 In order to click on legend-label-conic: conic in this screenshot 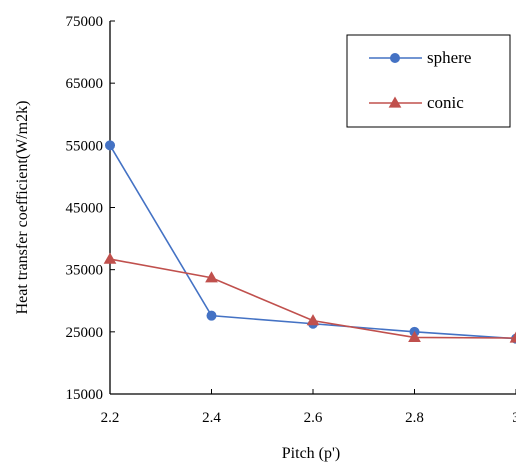, I will do `click(445, 102)`.